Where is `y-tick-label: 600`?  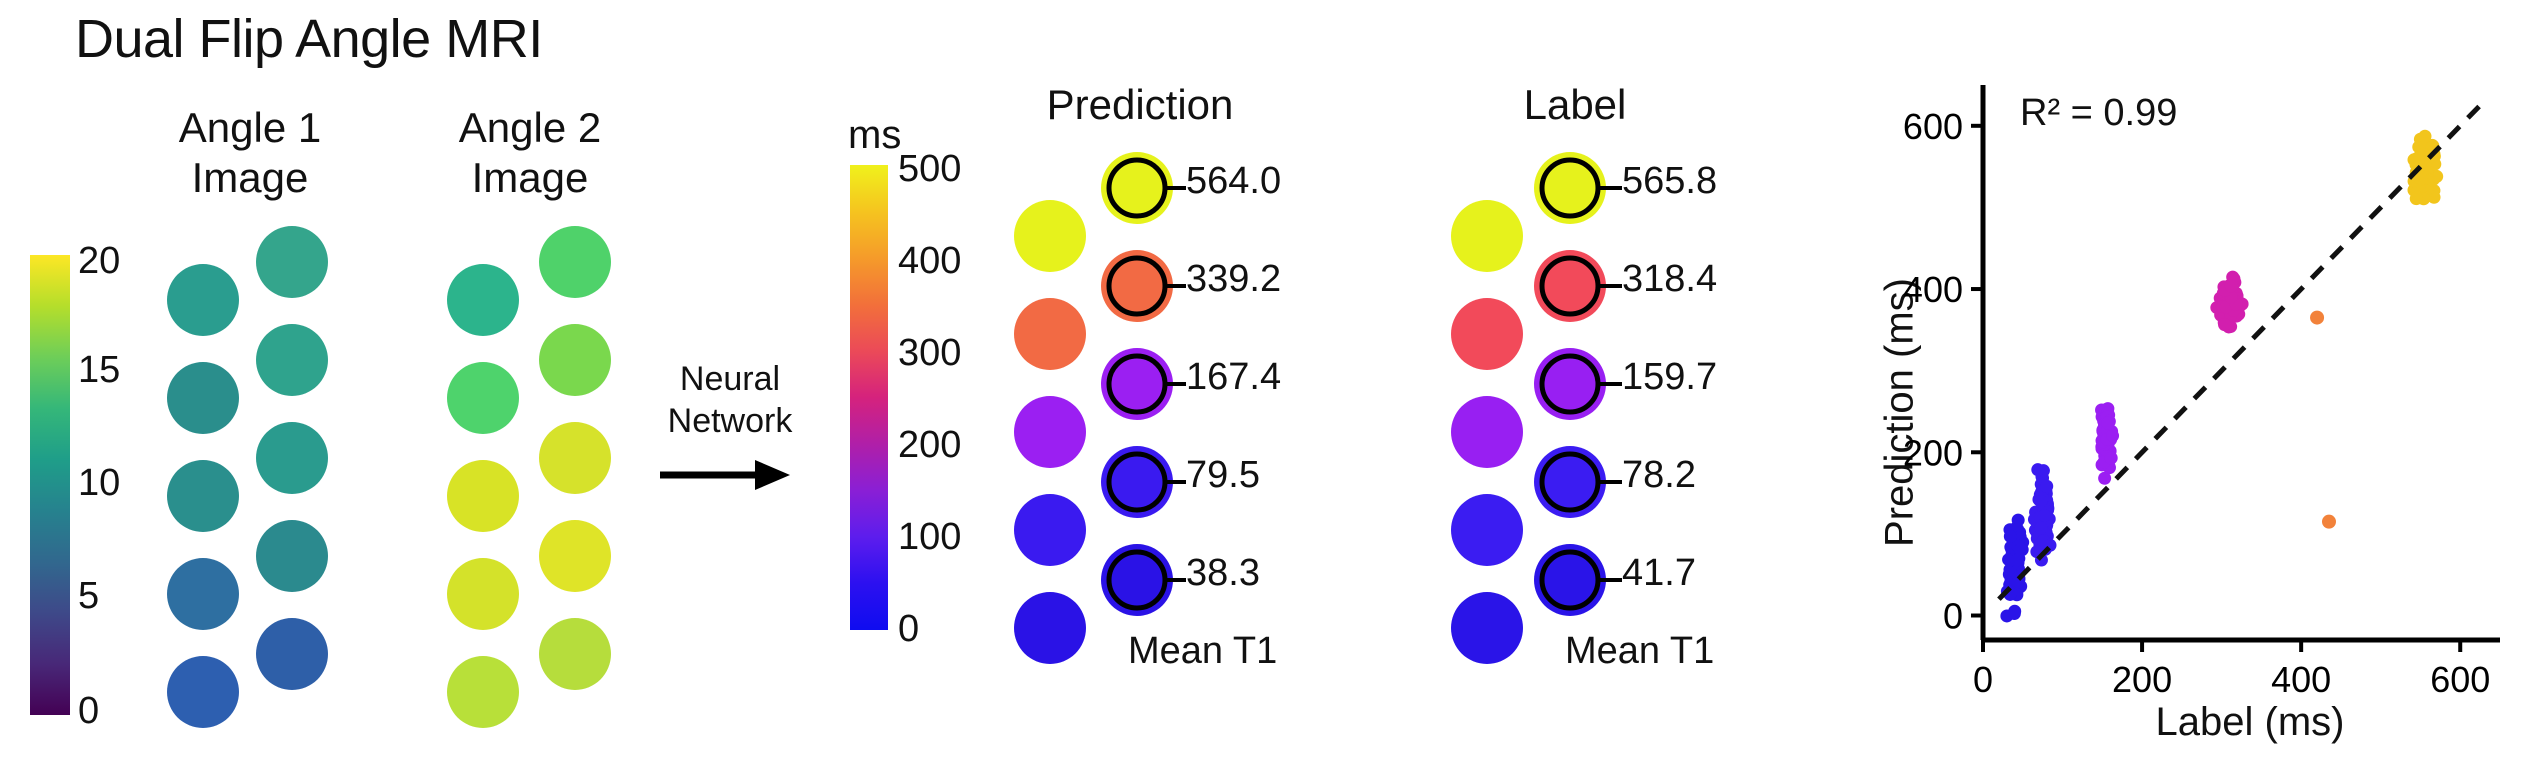
y-tick-label: 600 is located at coordinates (1933, 126).